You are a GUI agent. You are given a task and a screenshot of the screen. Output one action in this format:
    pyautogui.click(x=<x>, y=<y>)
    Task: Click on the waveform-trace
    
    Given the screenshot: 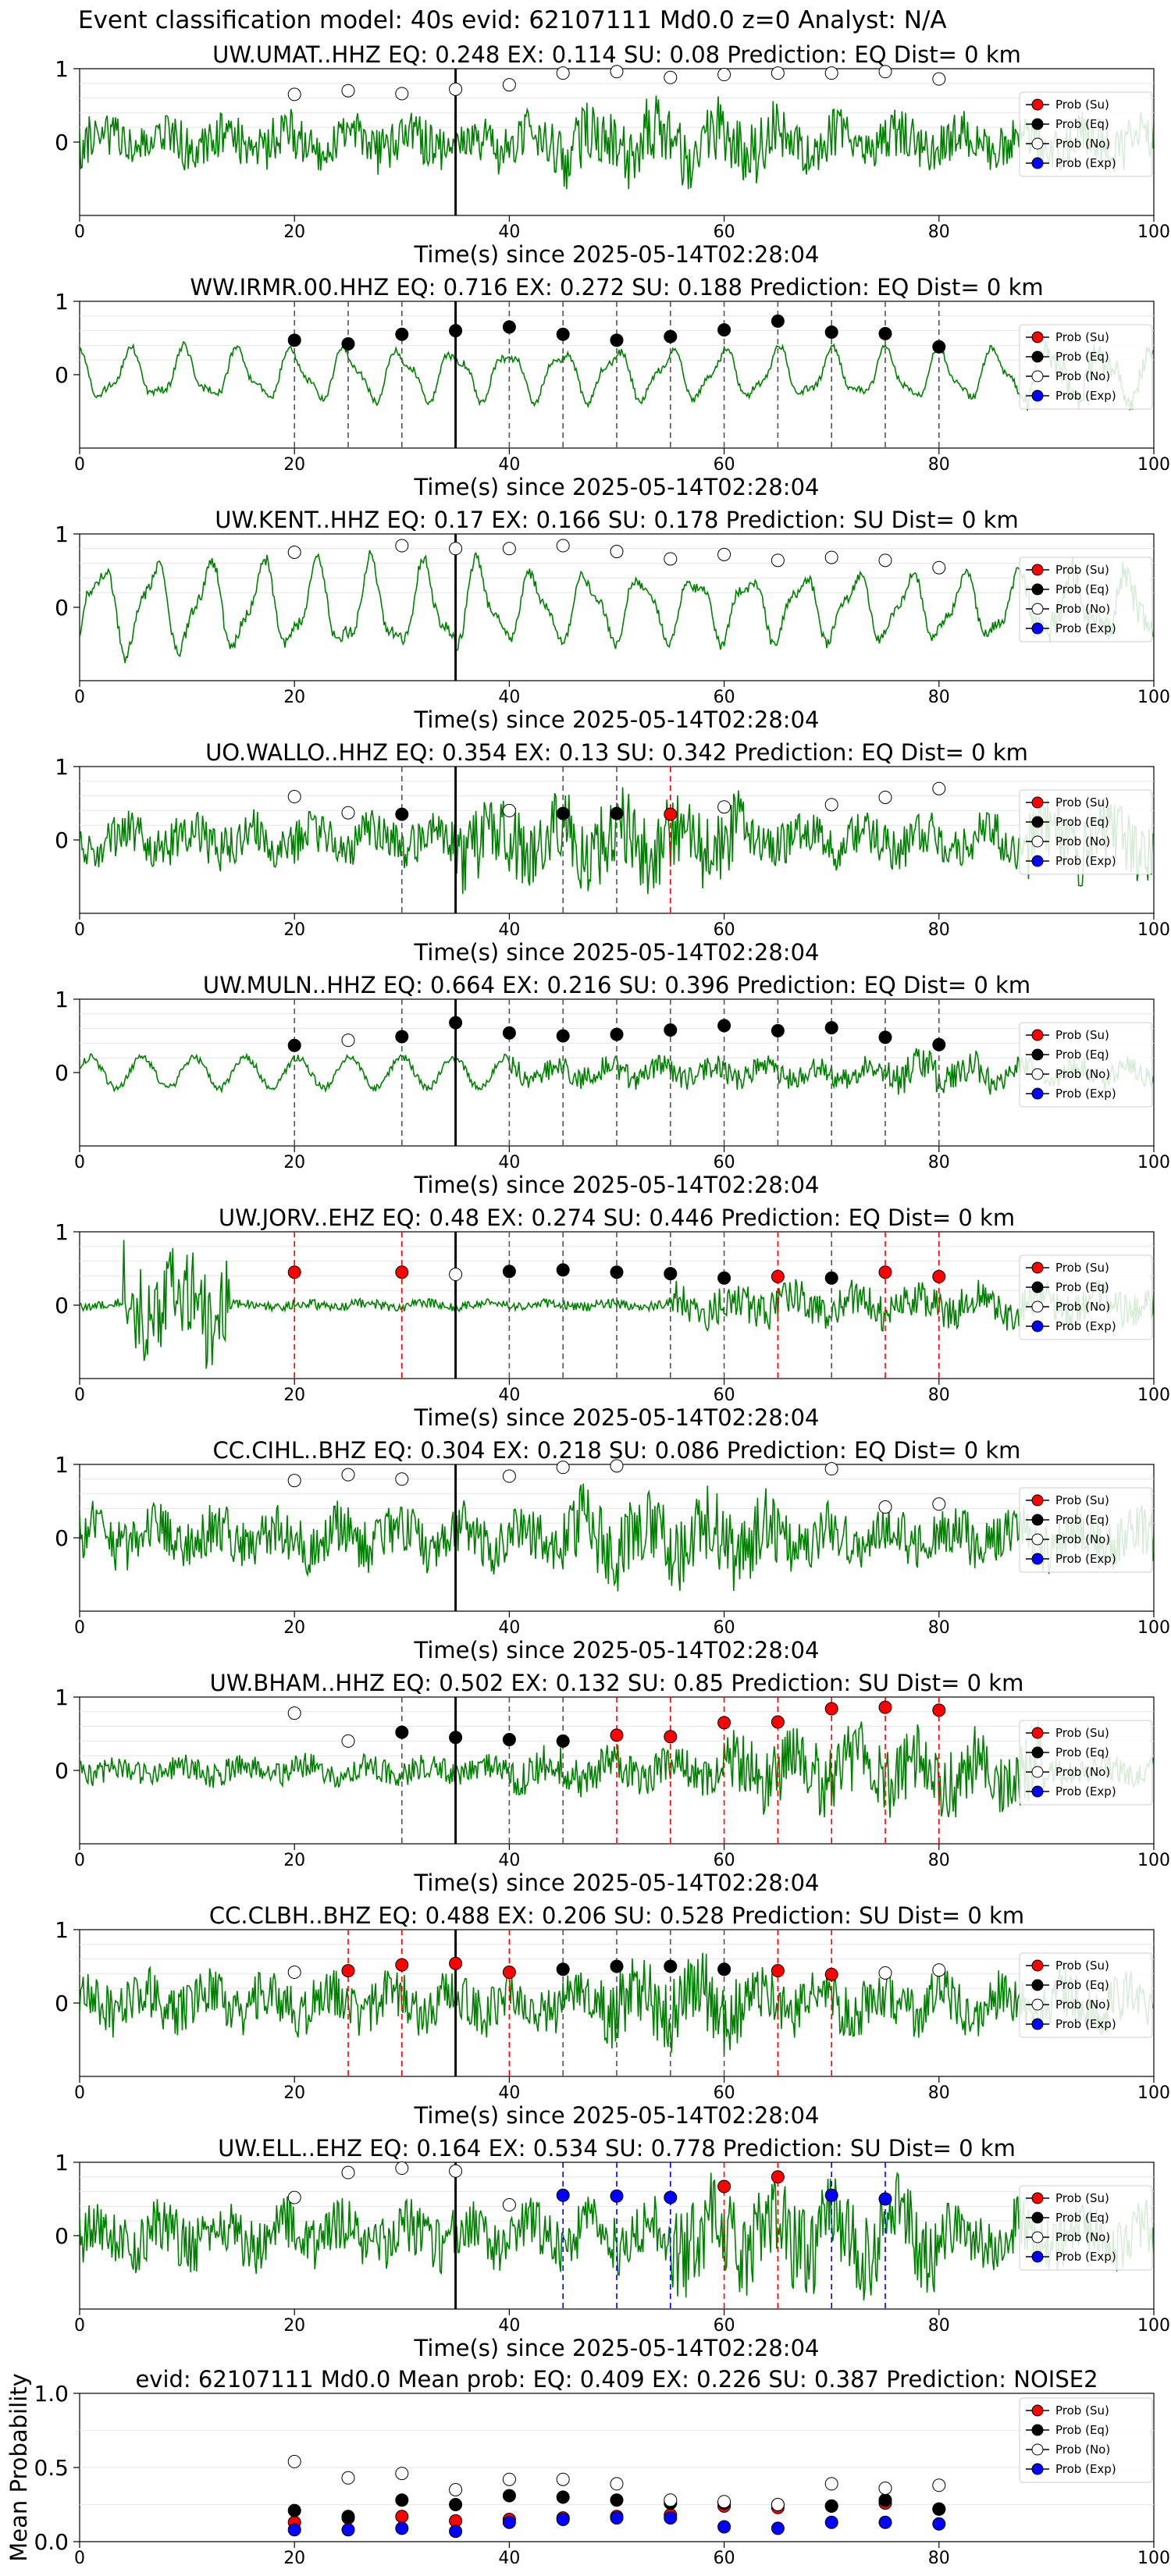 What is the action you would take?
    pyautogui.click(x=617, y=607)
    